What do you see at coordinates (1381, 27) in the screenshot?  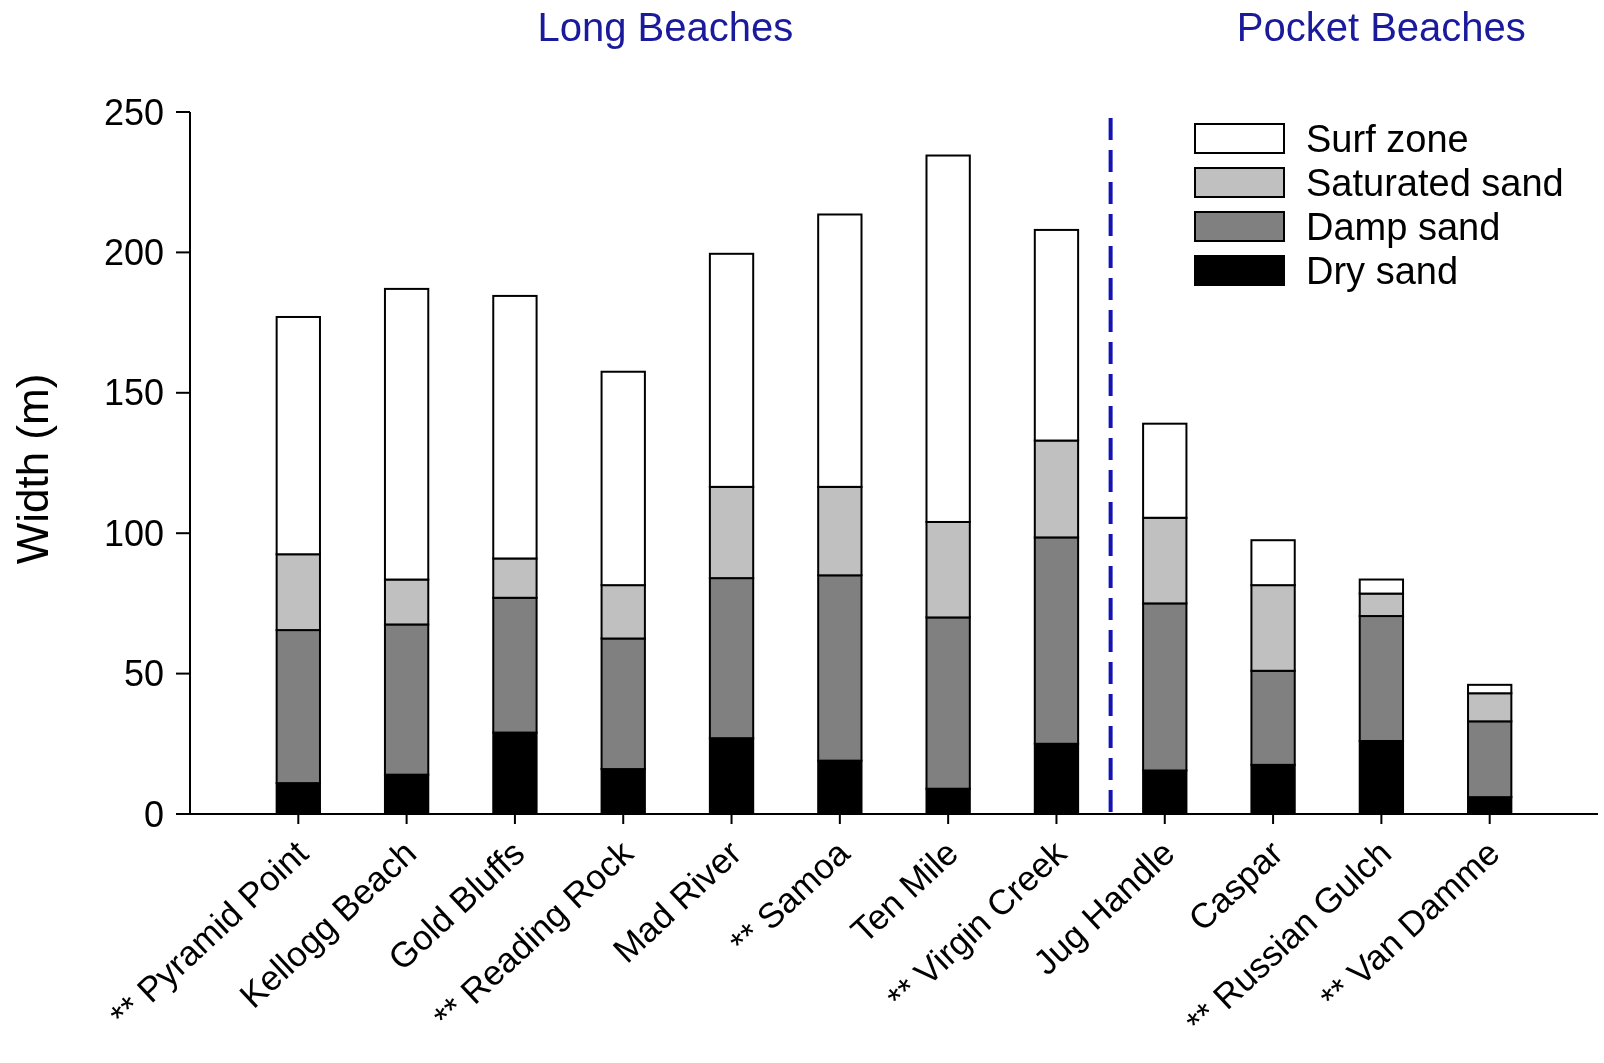 I see `text: Pocket Beaches` at bounding box center [1381, 27].